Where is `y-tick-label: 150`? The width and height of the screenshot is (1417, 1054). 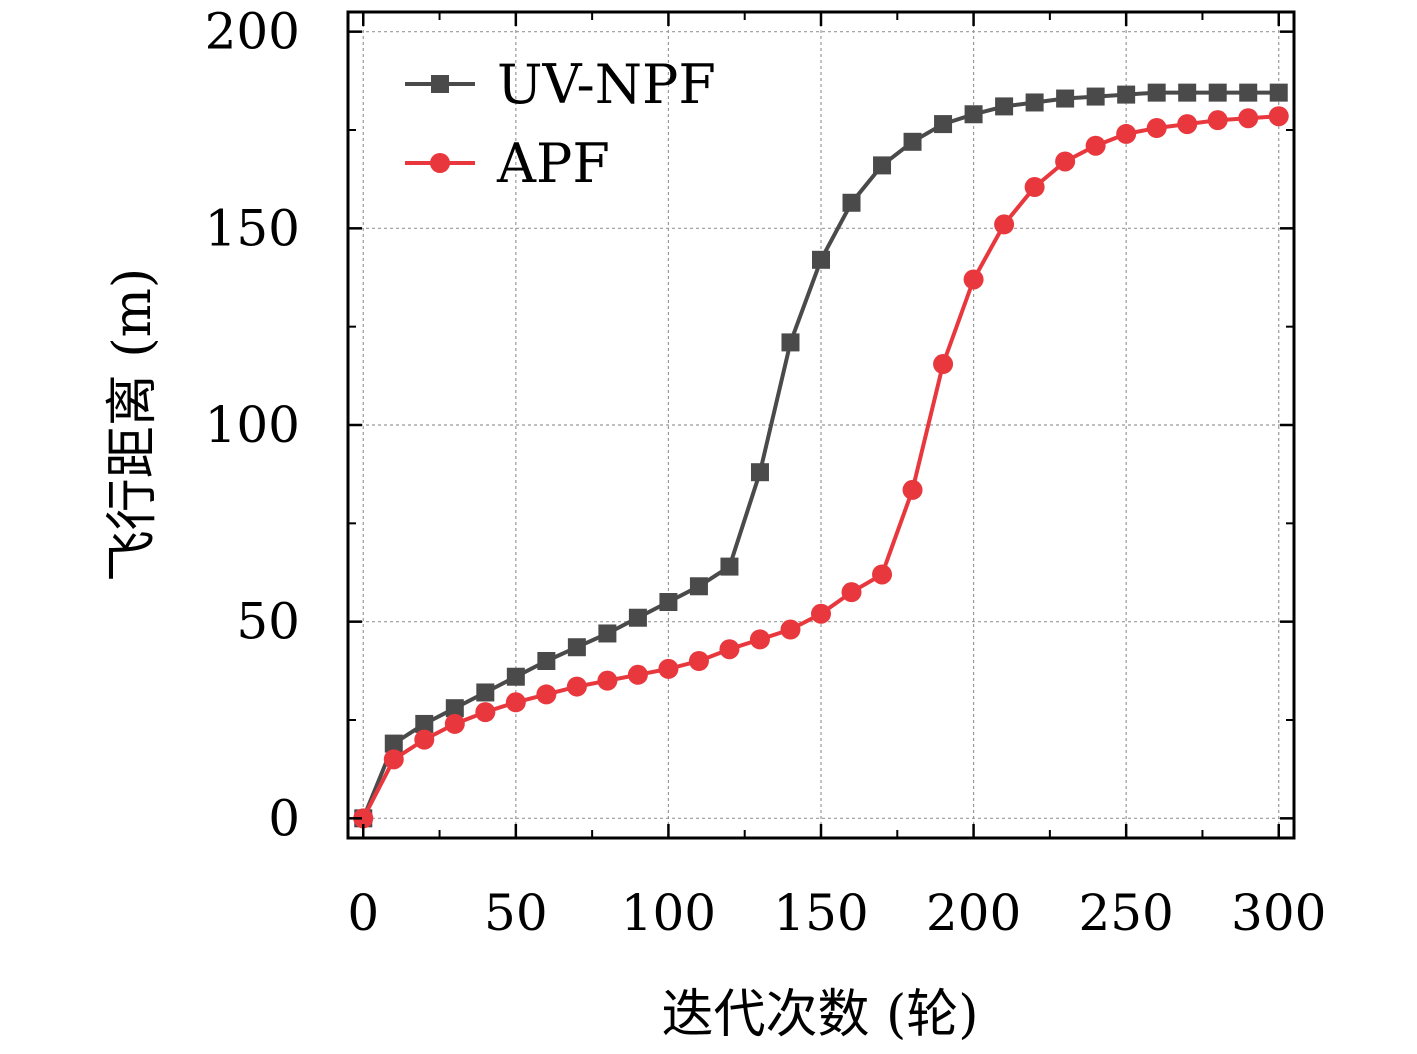
y-tick-label: 150 is located at coordinates (252, 228).